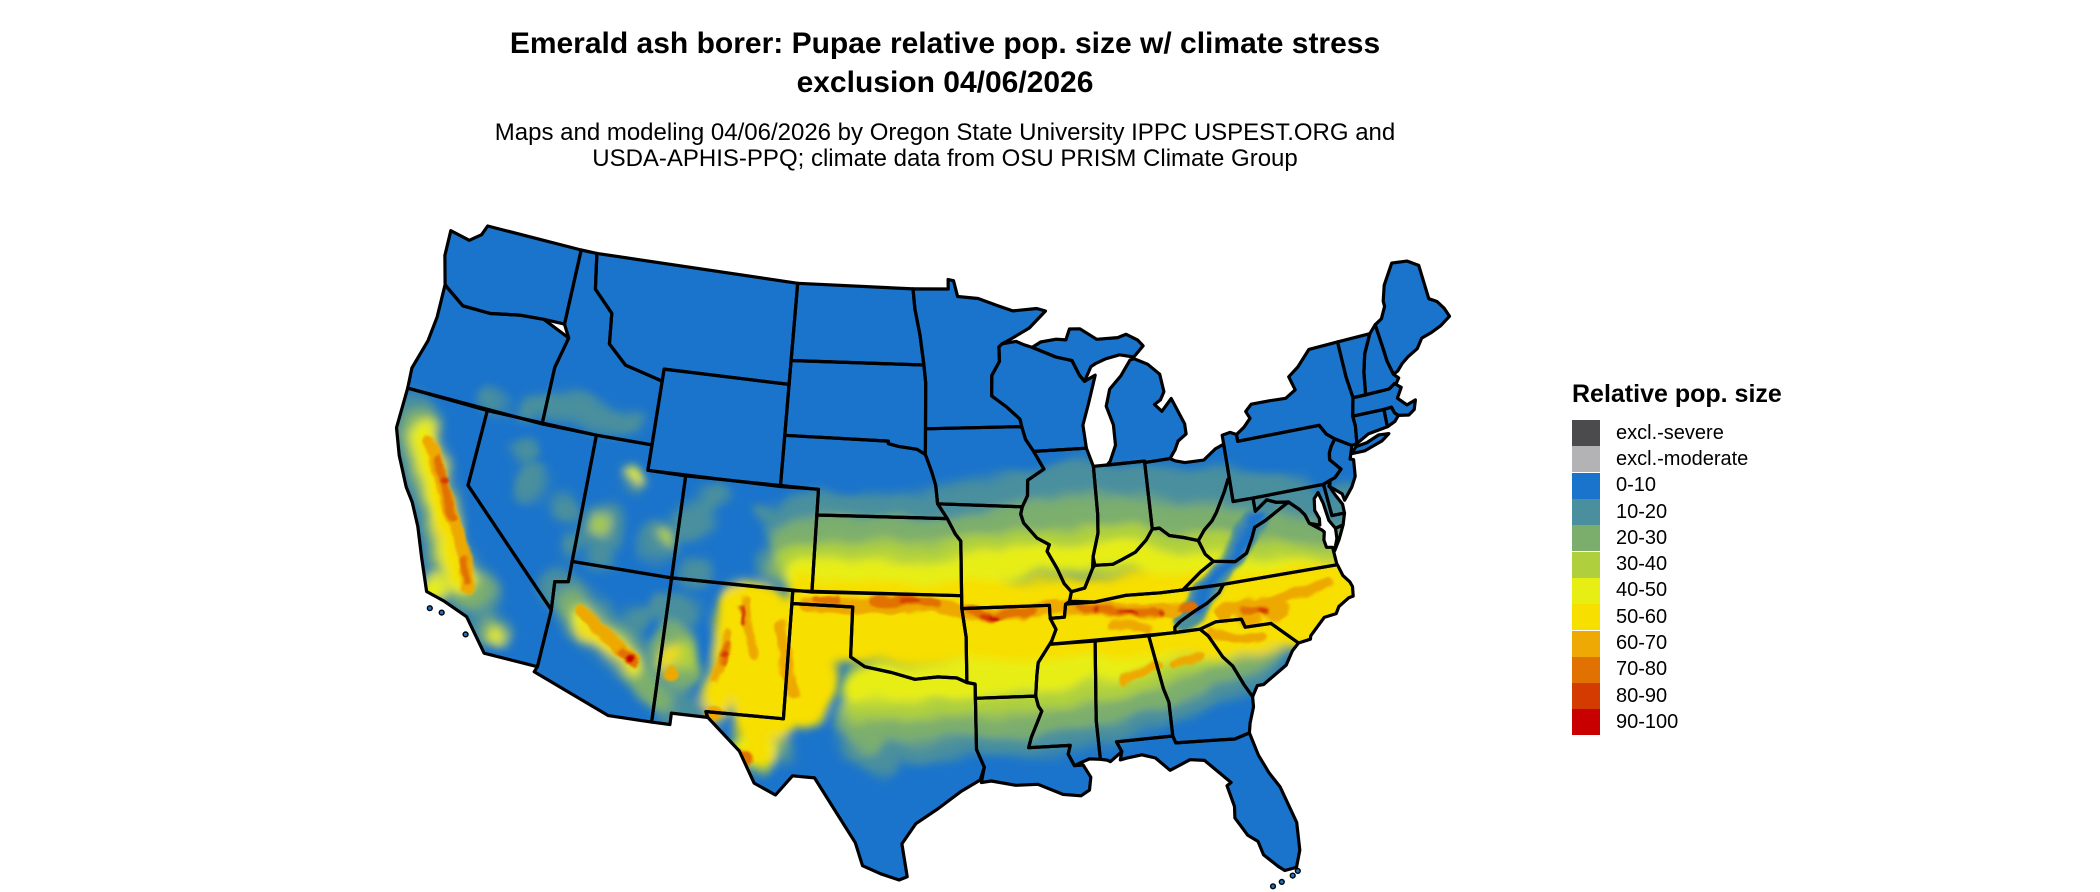 The width and height of the screenshot is (2100, 892). What do you see at coordinates (1342, 469) in the screenshot?
I see `state-nj` at bounding box center [1342, 469].